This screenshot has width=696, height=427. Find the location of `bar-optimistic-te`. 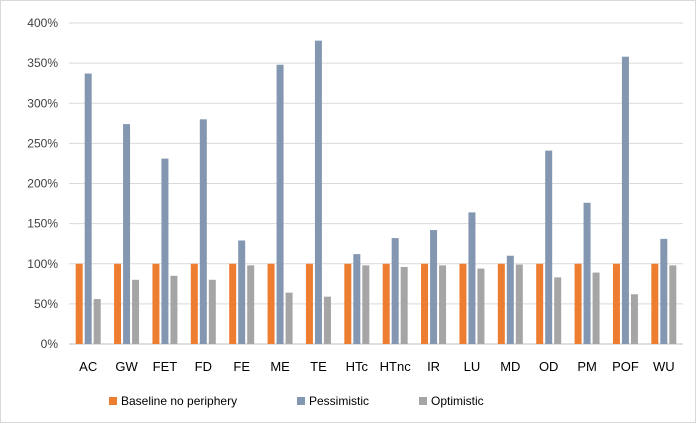

bar-optimistic-te is located at coordinates (327, 320).